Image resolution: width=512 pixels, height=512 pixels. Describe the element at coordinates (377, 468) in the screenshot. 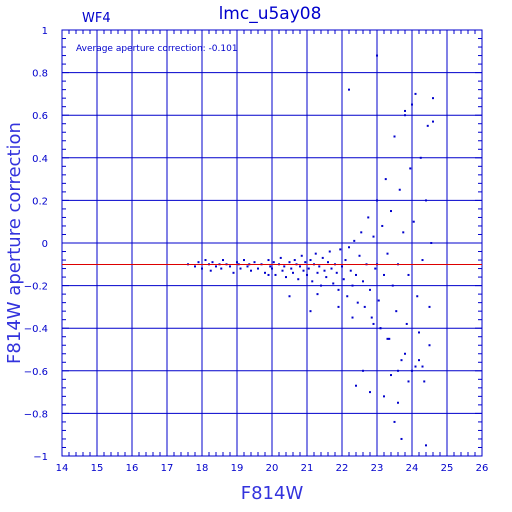

I see `x-tick-label: 23` at that location.